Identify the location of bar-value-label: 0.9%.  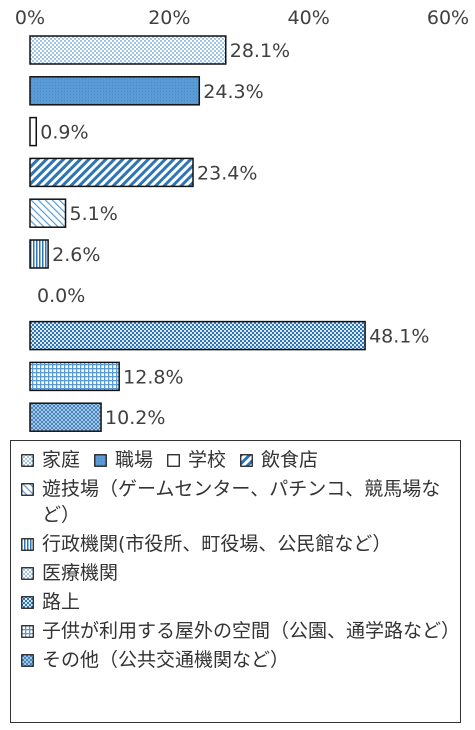
(64, 133).